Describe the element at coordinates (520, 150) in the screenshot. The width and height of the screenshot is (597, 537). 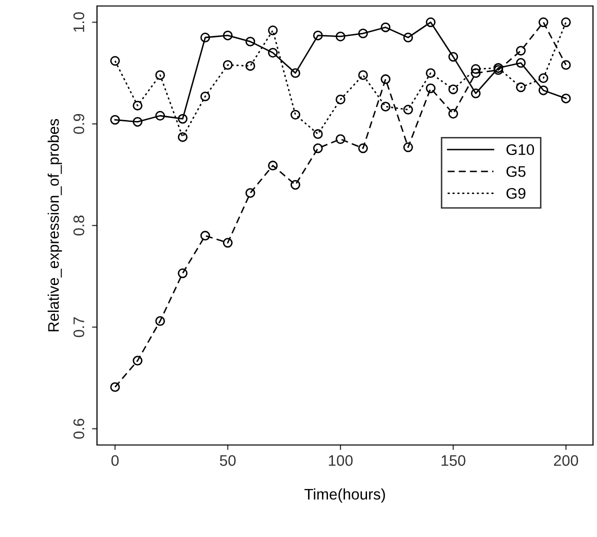
I see `legend-label: G10` at that location.